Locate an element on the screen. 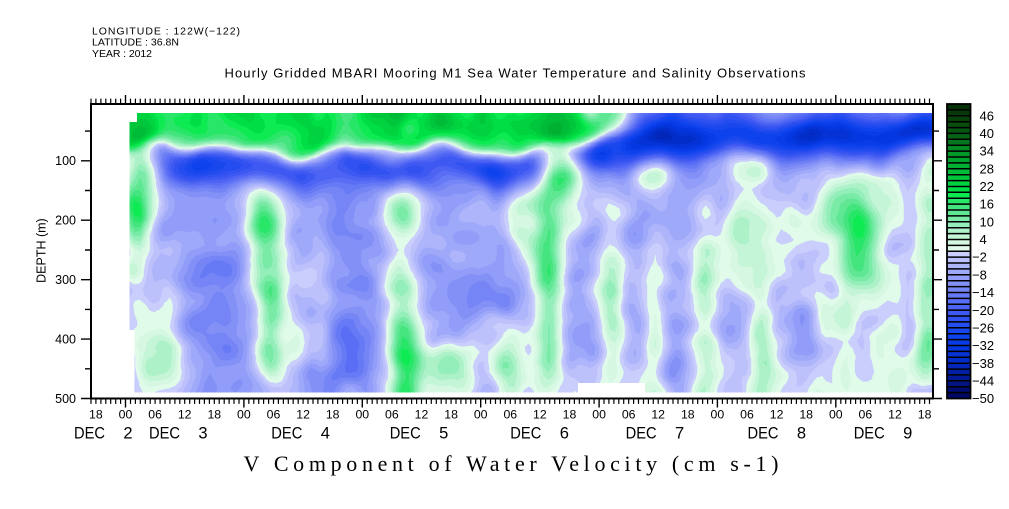  svg-text: LONGITUDE : 122W(−122) is located at coordinates (166, 32).